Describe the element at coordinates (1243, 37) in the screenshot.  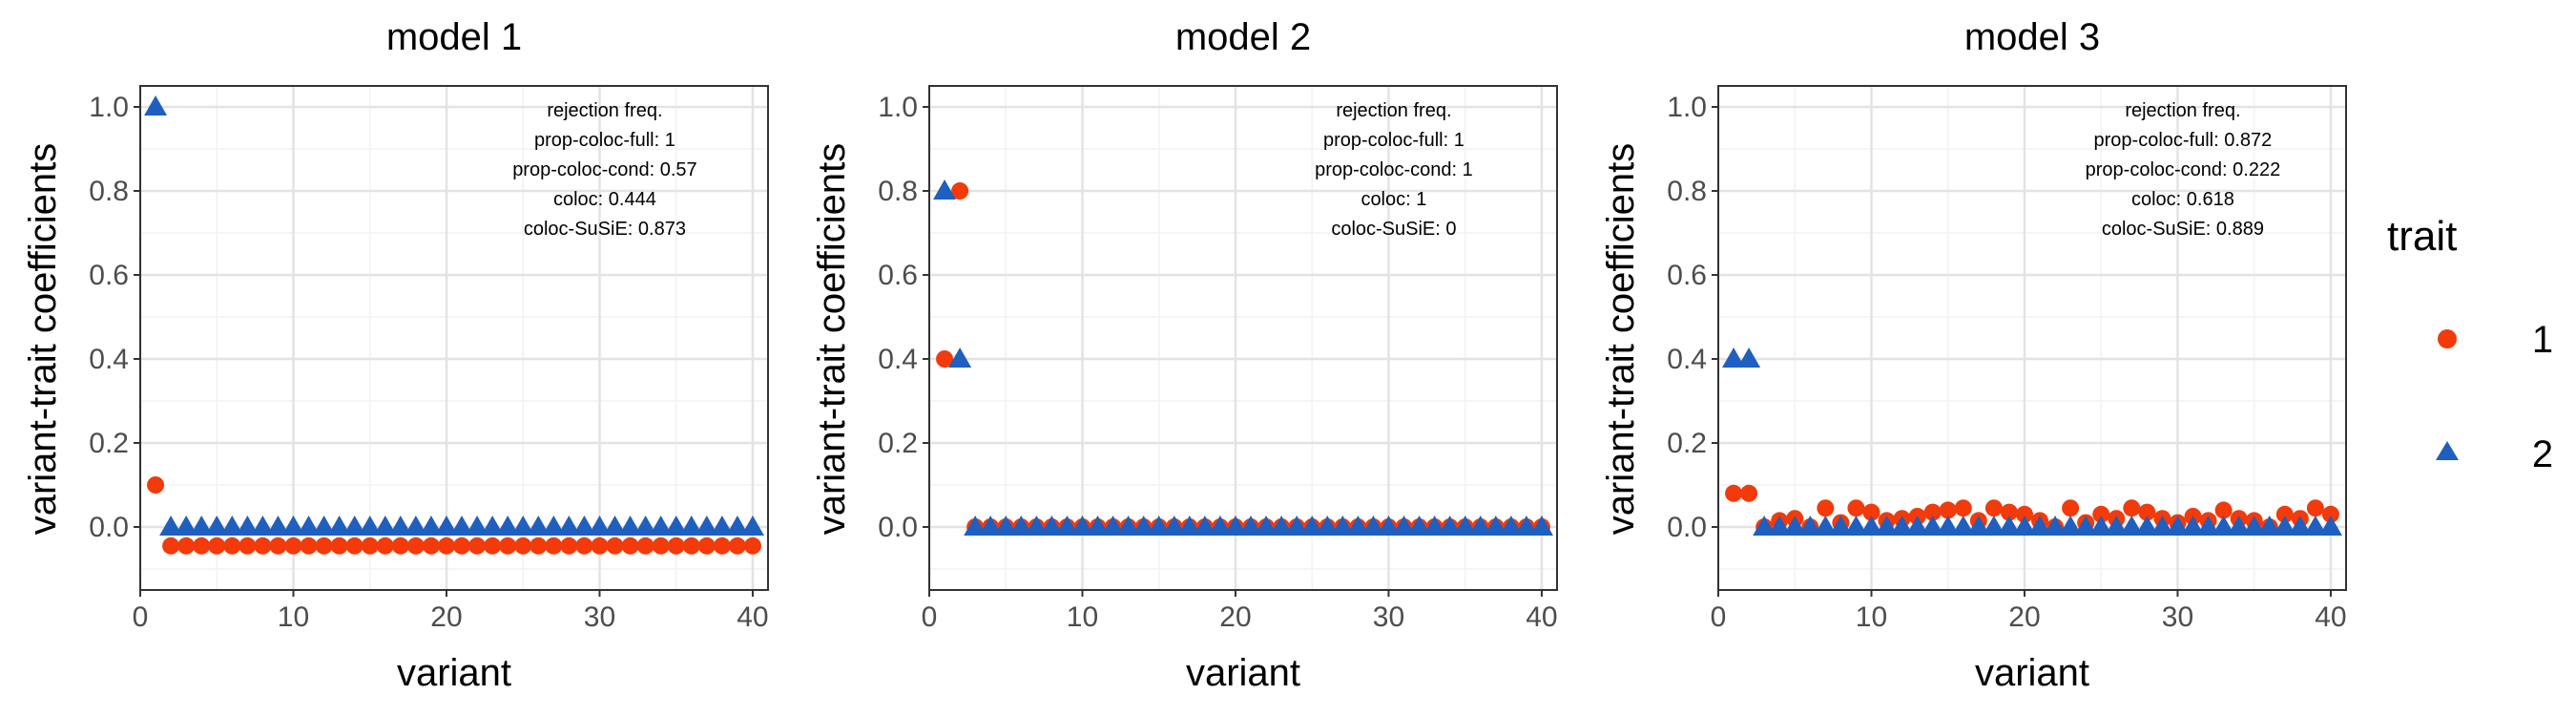
I see `panel-title-model-2: model 2` at that location.